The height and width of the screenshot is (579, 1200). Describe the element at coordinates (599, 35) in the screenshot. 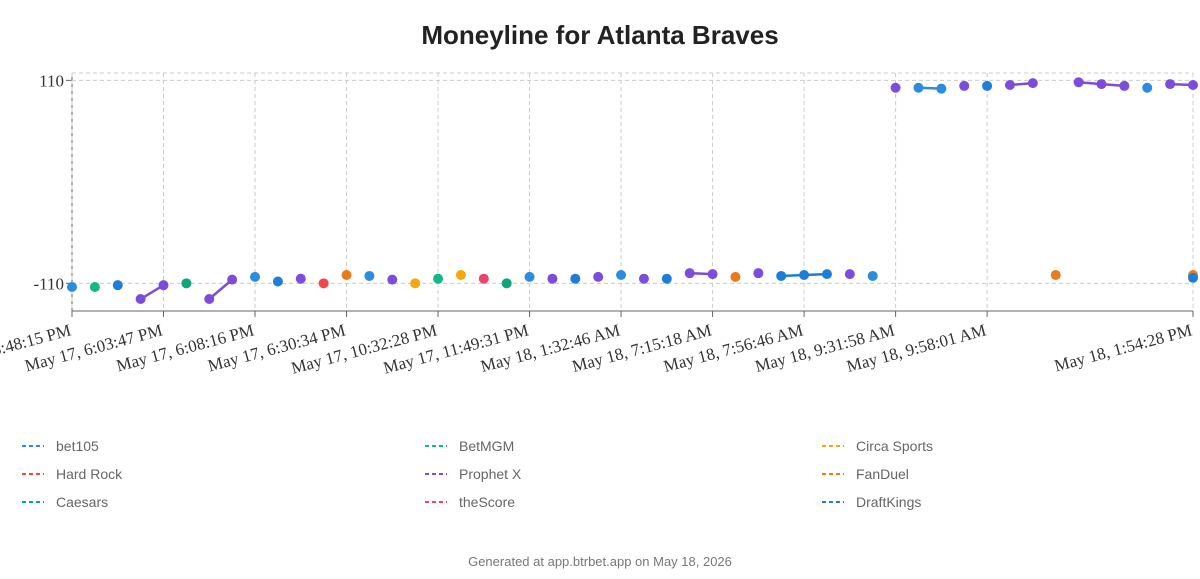

I see `chart-title: Moneyline for Atlanta Braves` at that location.